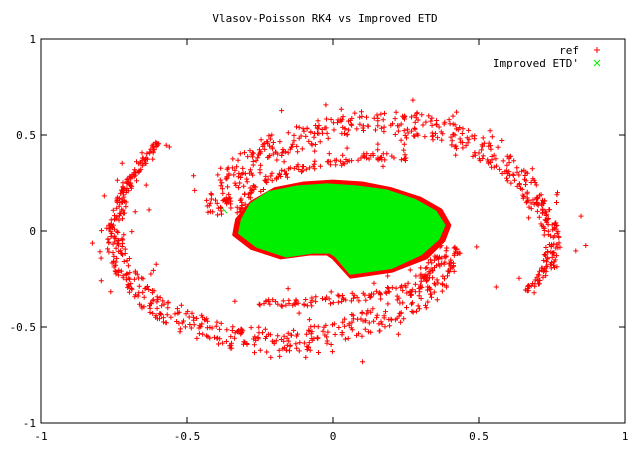 The image size is (634, 453). What do you see at coordinates (479, 436) in the screenshot?
I see `x-tick-label: 0.5` at bounding box center [479, 436].